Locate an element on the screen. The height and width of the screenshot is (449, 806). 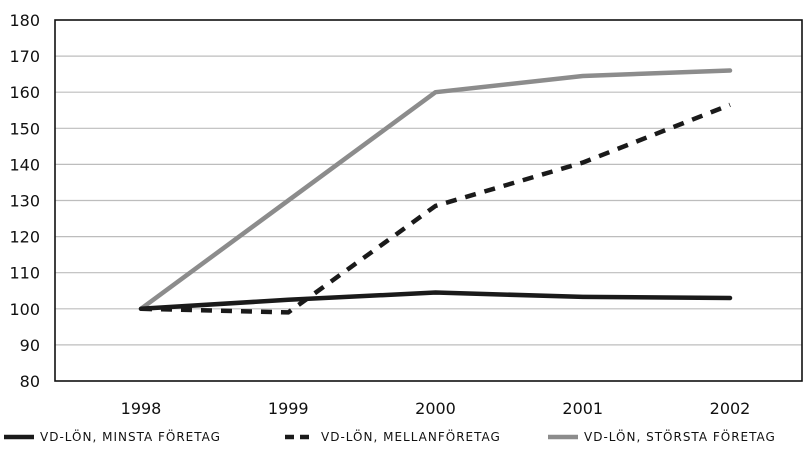
legend-label-1: VD-LÖN, MINSTA FÖRETAG is located at coordinates (130, 436).